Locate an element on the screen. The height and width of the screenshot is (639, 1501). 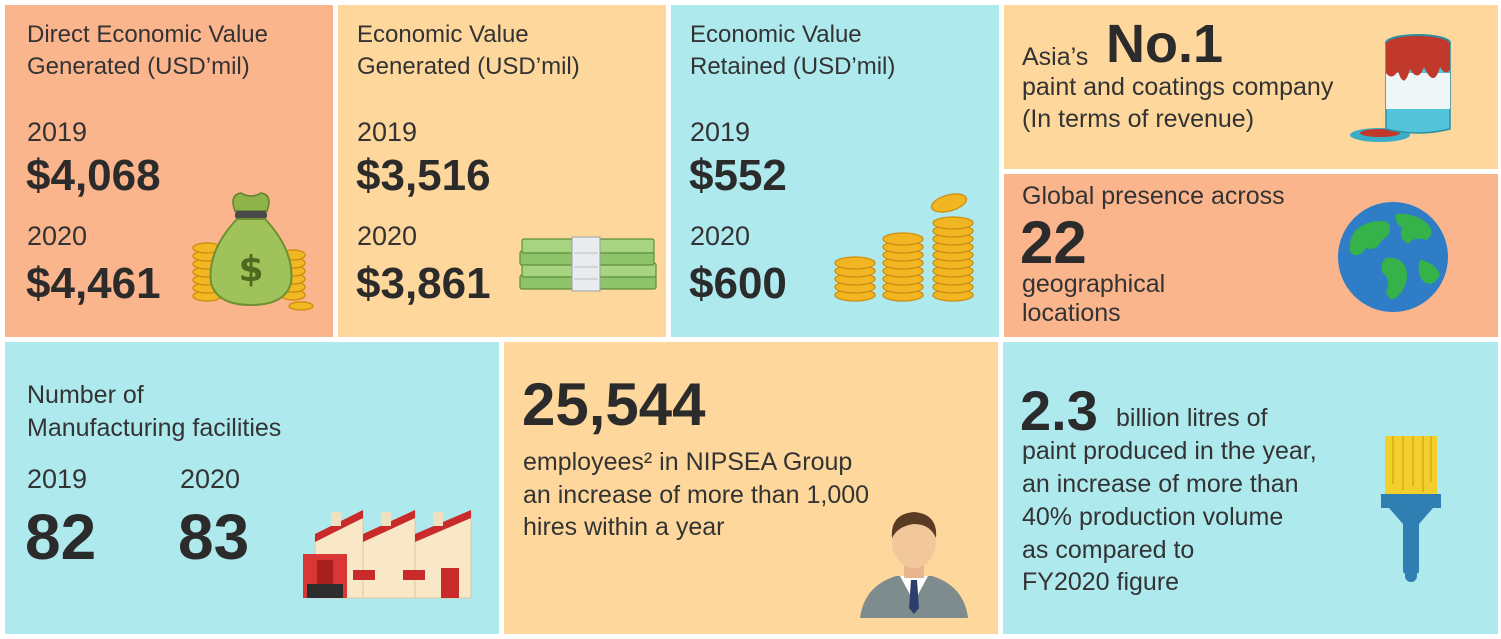
paint-line1: paint produced in the year, is located at coordinates (1169, 451).